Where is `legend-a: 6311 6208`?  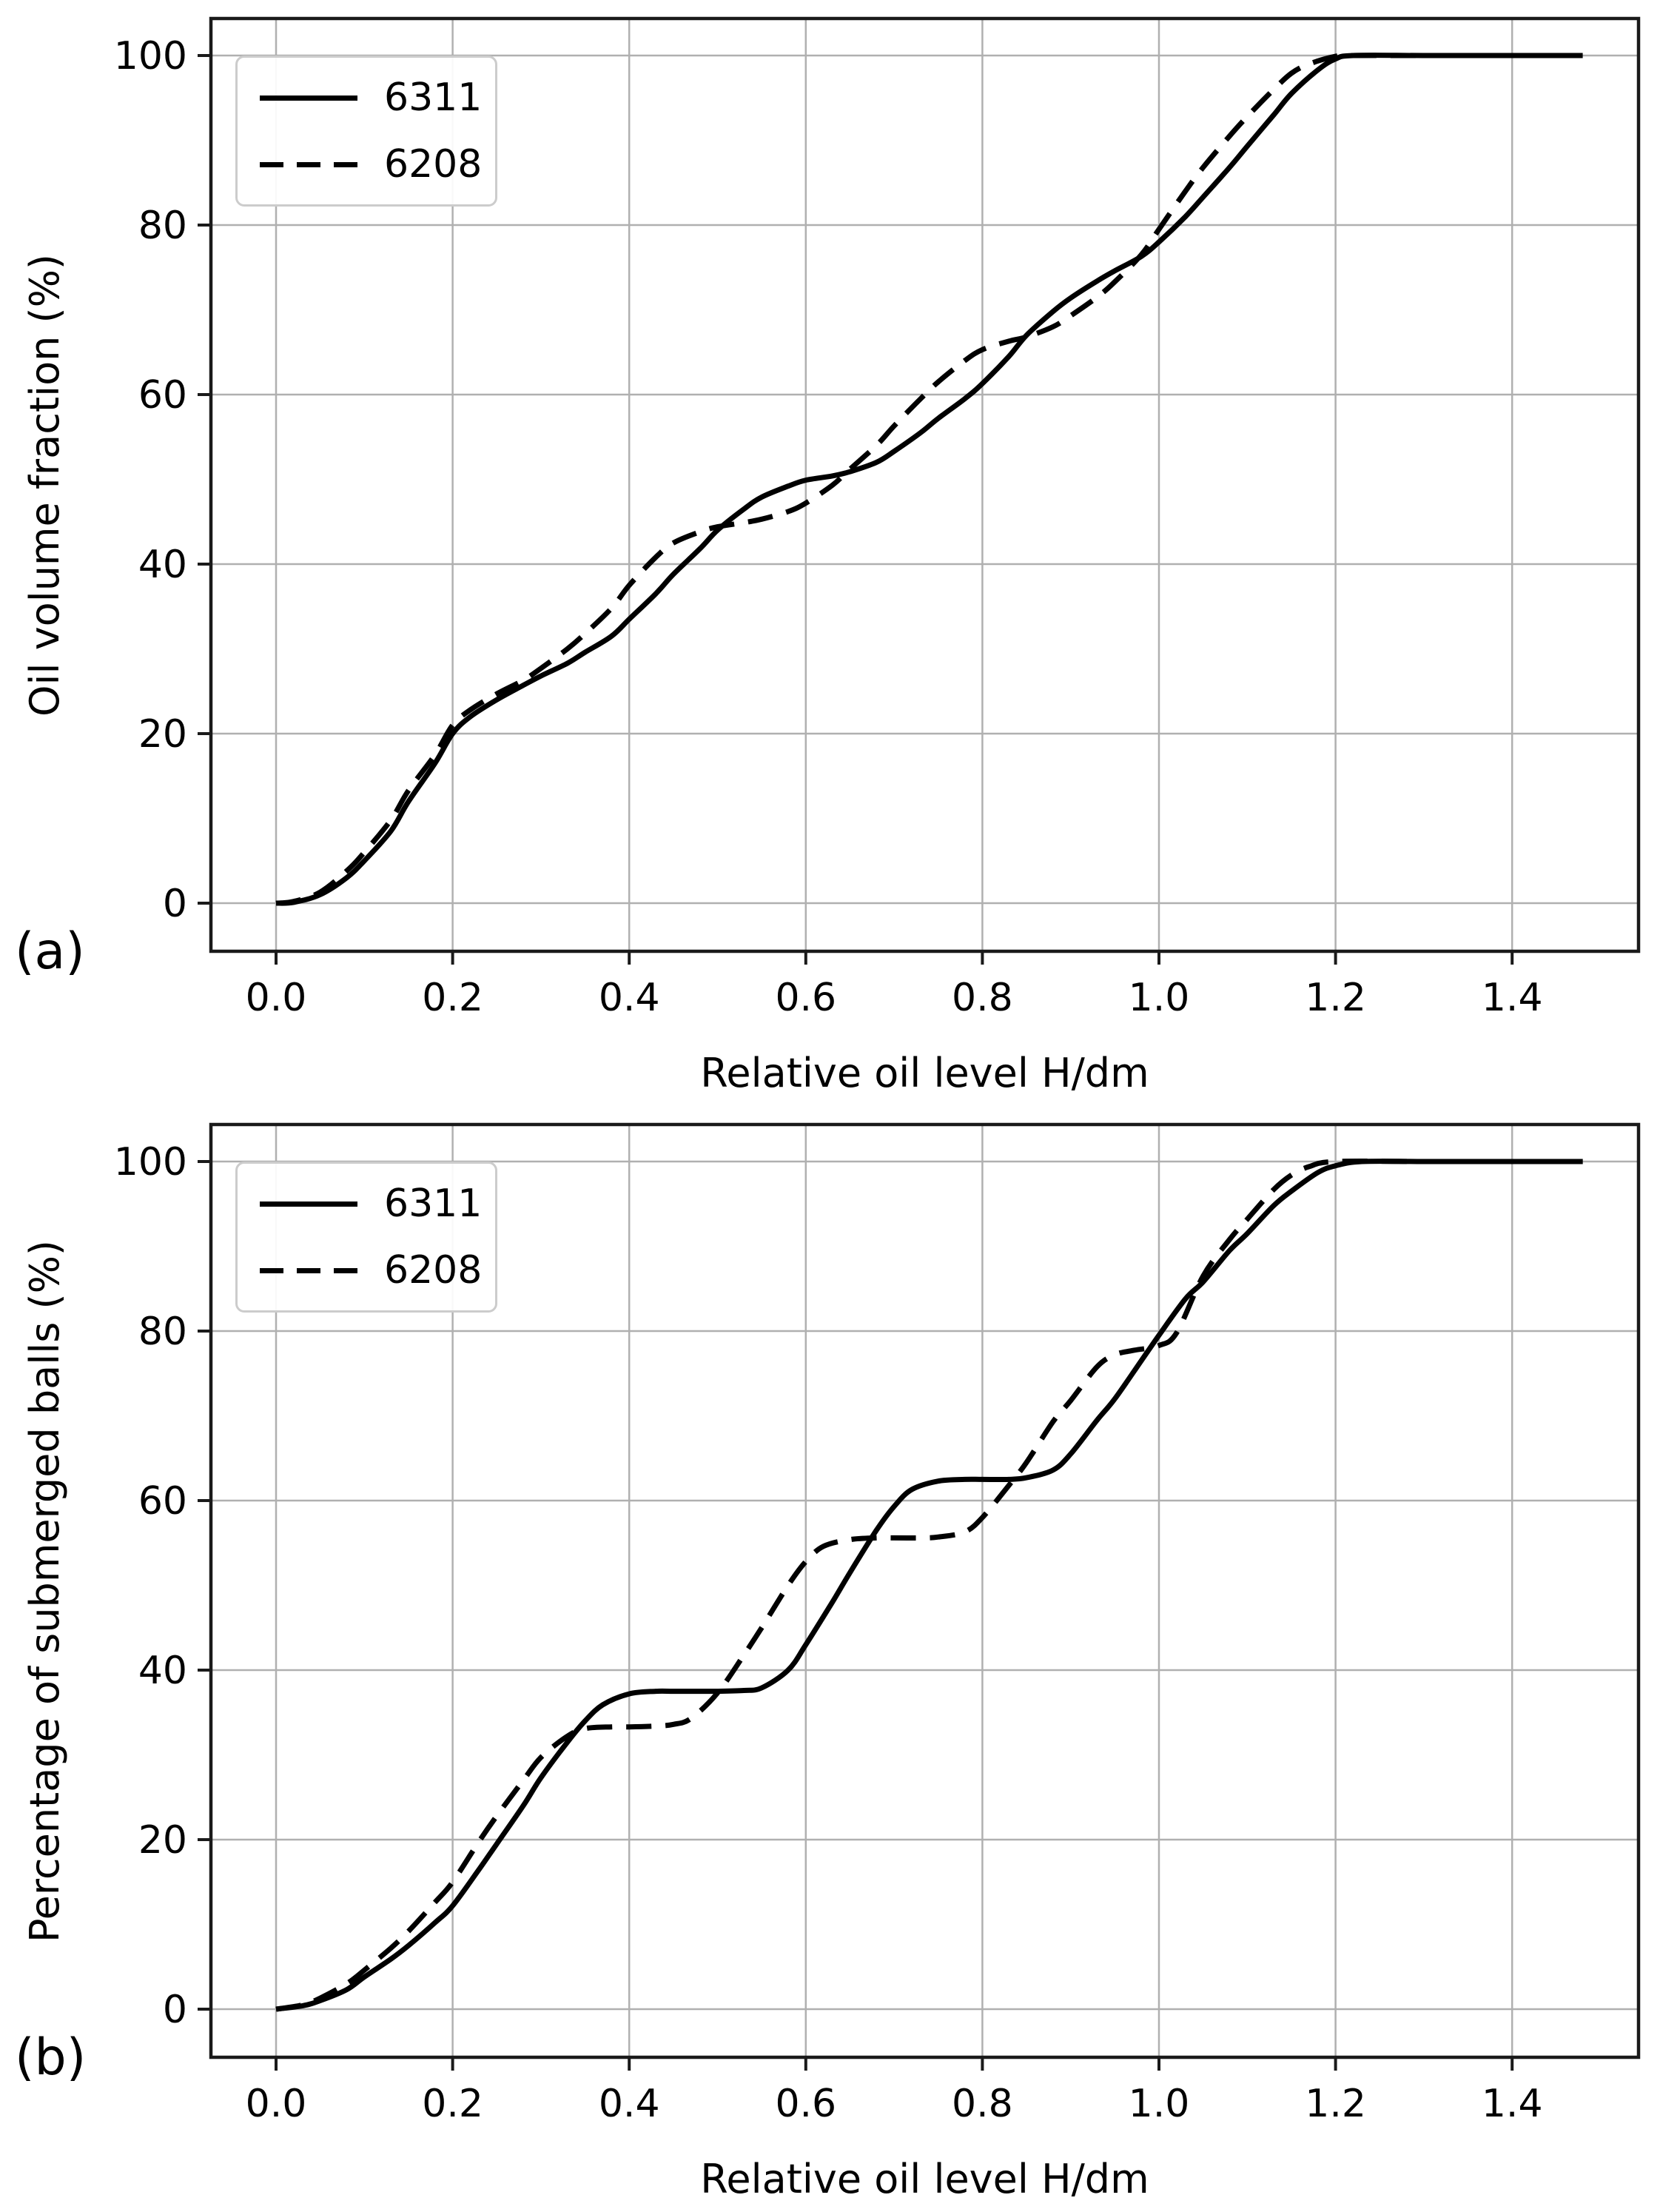
legend-a: 6311 6208 is located at coordinates (366, 131).